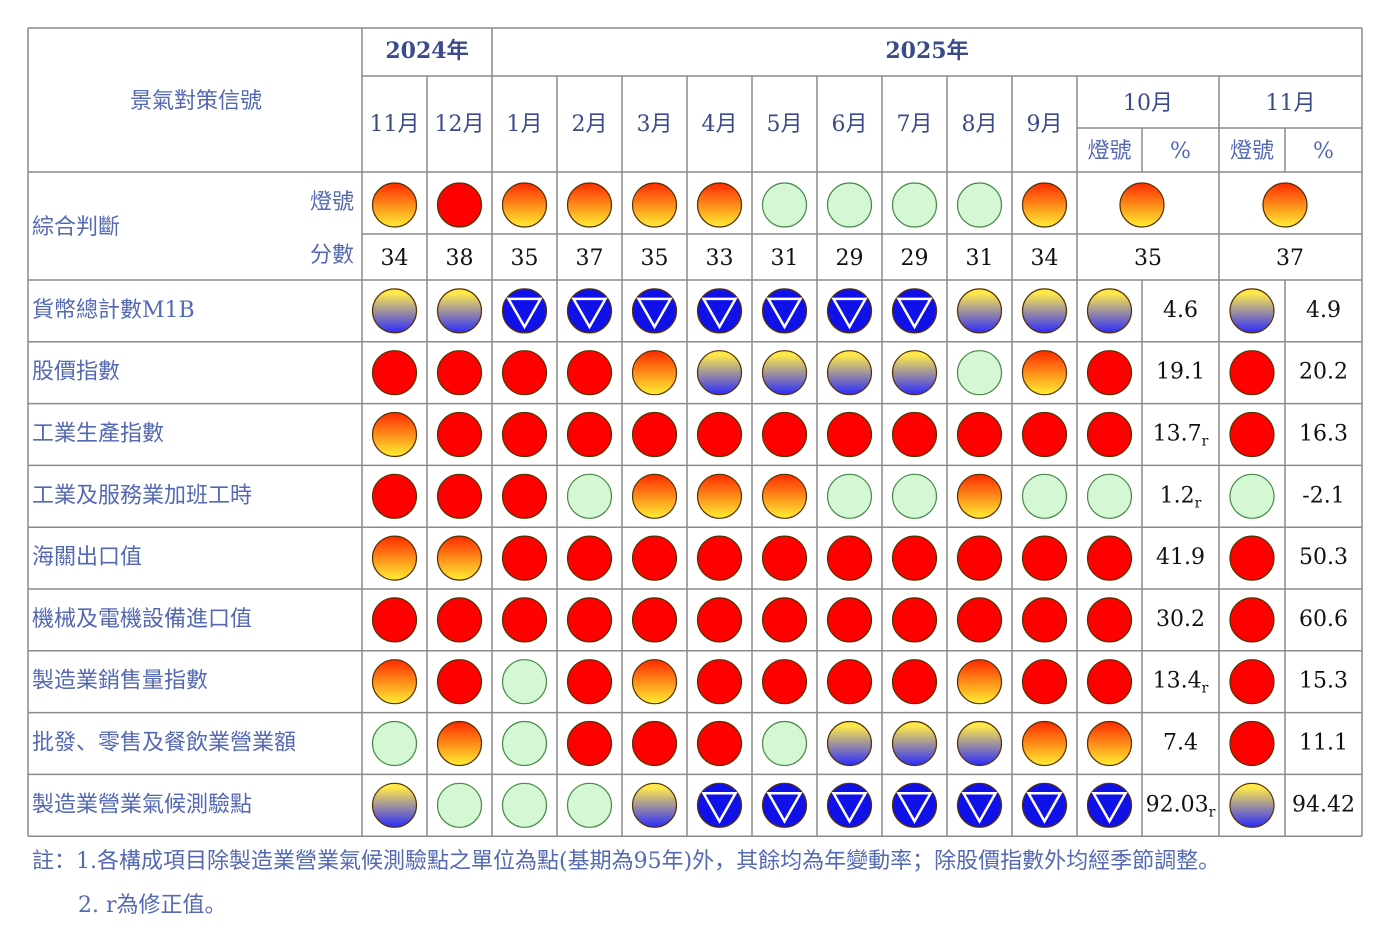 This screenshot has height=938, width=1390. I want to click on year-label: 2024年, so click(426, 51).